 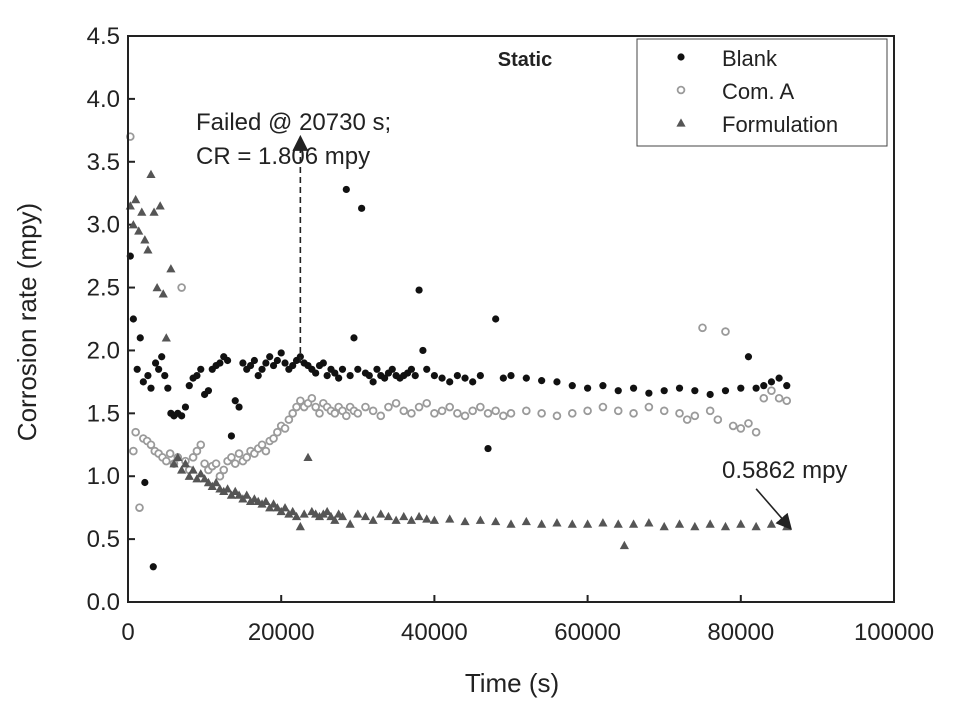 What do you see at coordinates (758, 91) in the screenshot?
I see `legend-label: Com. A` at bounding box center [758, 91].